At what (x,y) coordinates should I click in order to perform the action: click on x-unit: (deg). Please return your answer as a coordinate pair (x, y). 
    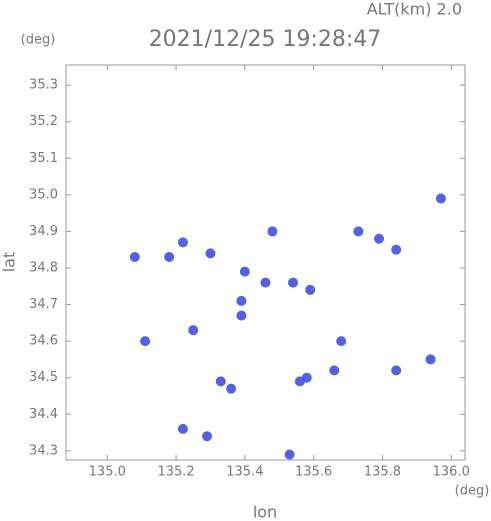
    Looking at the image, I should click on (472, 491).